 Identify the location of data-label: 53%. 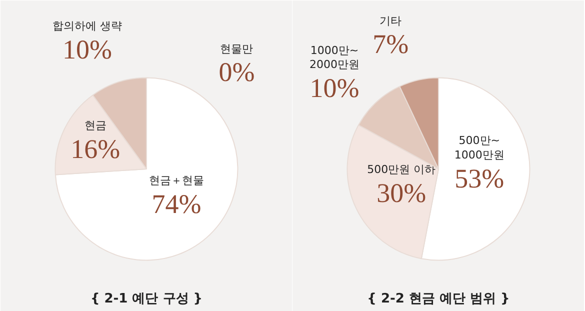
(479, 178).